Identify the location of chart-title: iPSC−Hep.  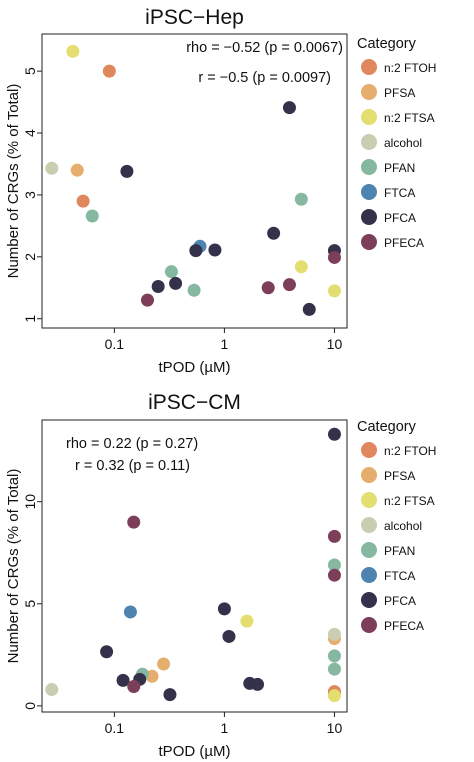
(194, 17).